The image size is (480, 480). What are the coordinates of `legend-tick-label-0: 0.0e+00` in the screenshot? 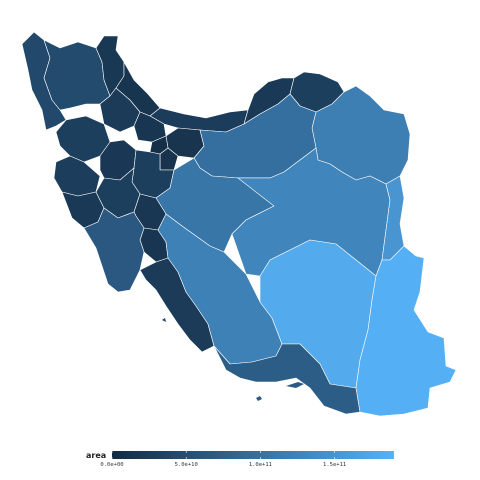 It's located at (111, 465).